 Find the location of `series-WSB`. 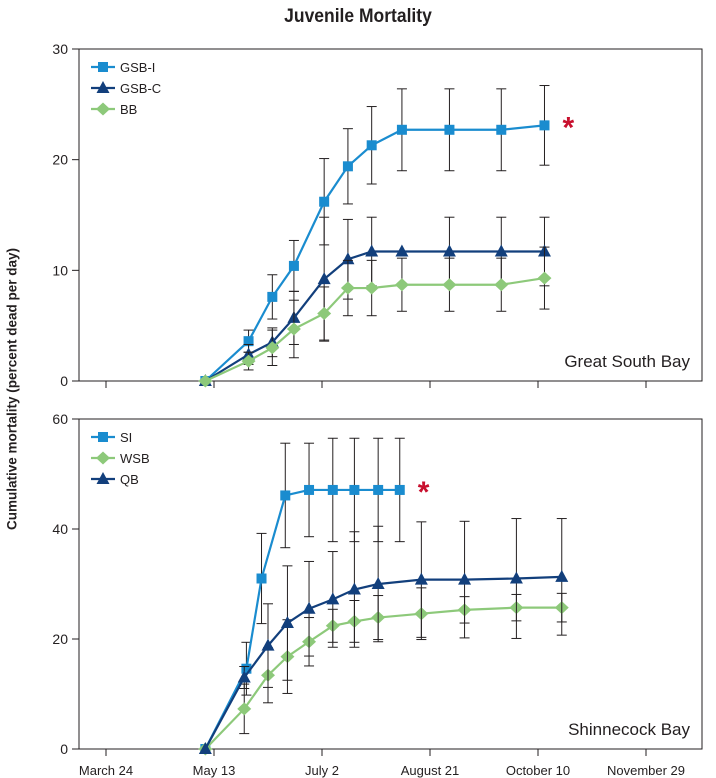

series-WSB is located at coordinates (383, 671).